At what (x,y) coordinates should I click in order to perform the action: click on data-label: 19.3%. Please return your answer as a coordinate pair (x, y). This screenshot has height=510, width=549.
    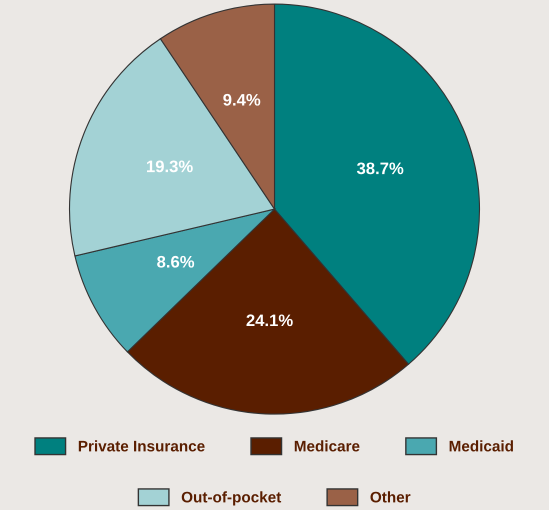
    Looking at the image, I should click on (170, 166).